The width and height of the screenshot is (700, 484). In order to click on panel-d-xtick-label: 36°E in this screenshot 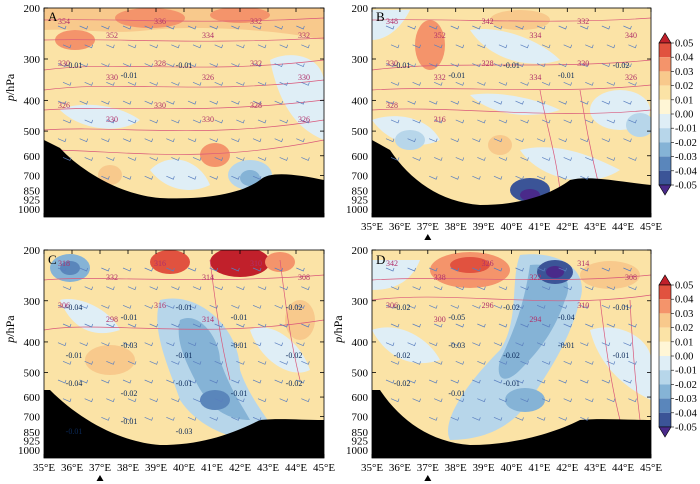, I will do `click(400, 468)`.